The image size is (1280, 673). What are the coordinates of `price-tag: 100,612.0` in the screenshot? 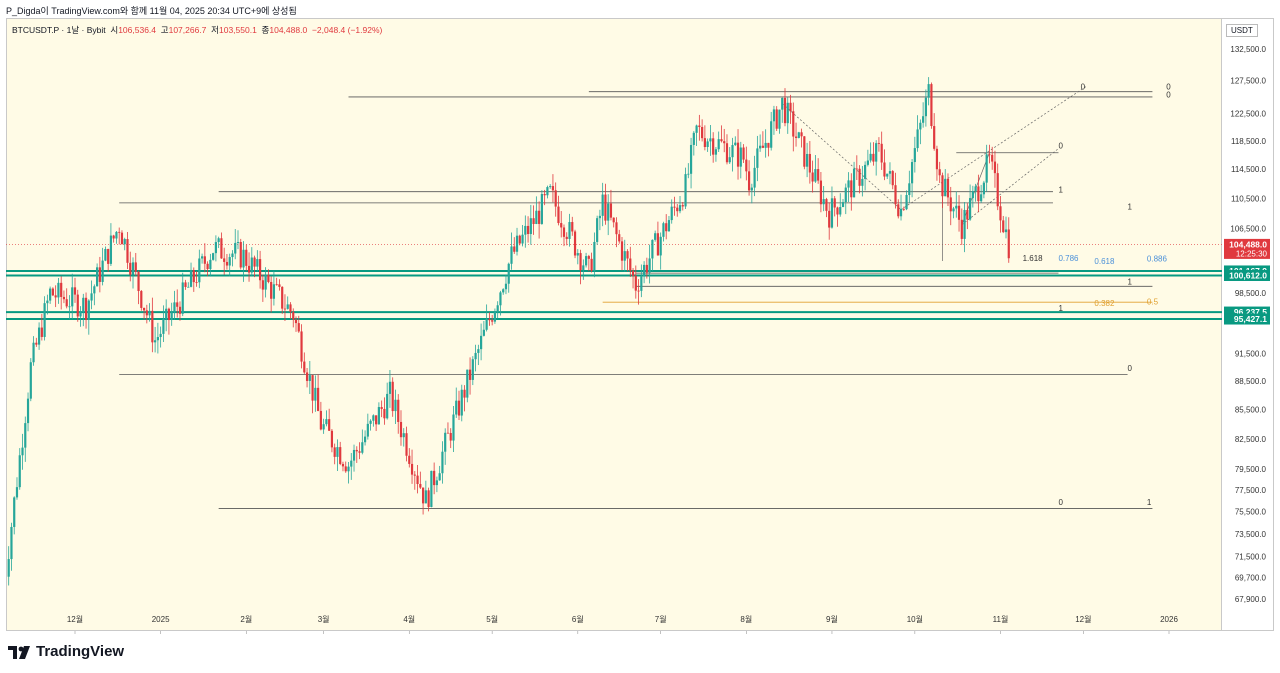 It's located at (1247, 275).